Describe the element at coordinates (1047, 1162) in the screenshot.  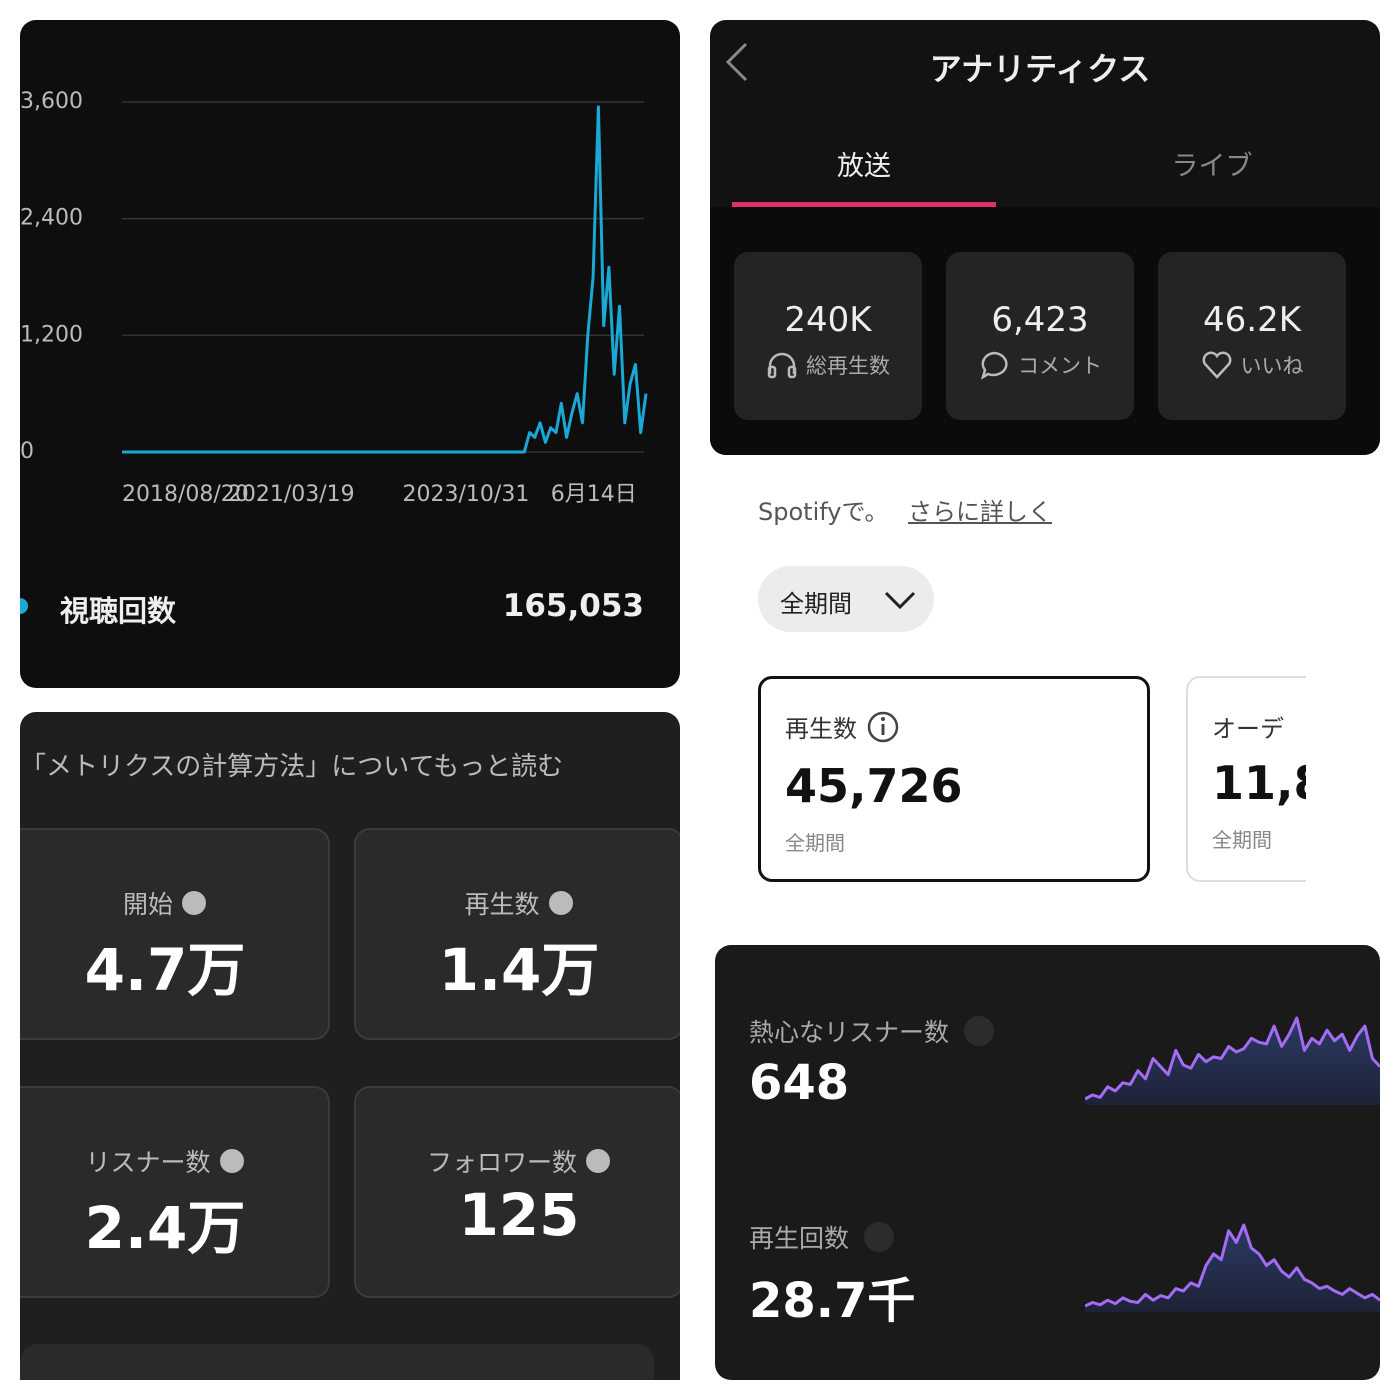
I see `listeners-panel: 熱心なリスナー数 648 再生回数 28.7千` at that location.